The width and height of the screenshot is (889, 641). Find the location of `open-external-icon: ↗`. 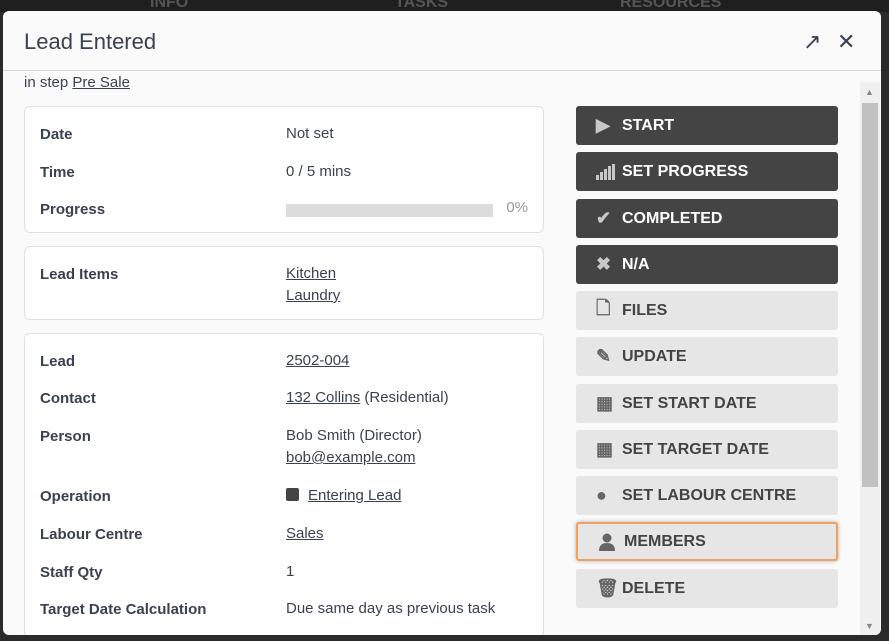

open-external-icon: ↗ is located at coordinates (812, 41).